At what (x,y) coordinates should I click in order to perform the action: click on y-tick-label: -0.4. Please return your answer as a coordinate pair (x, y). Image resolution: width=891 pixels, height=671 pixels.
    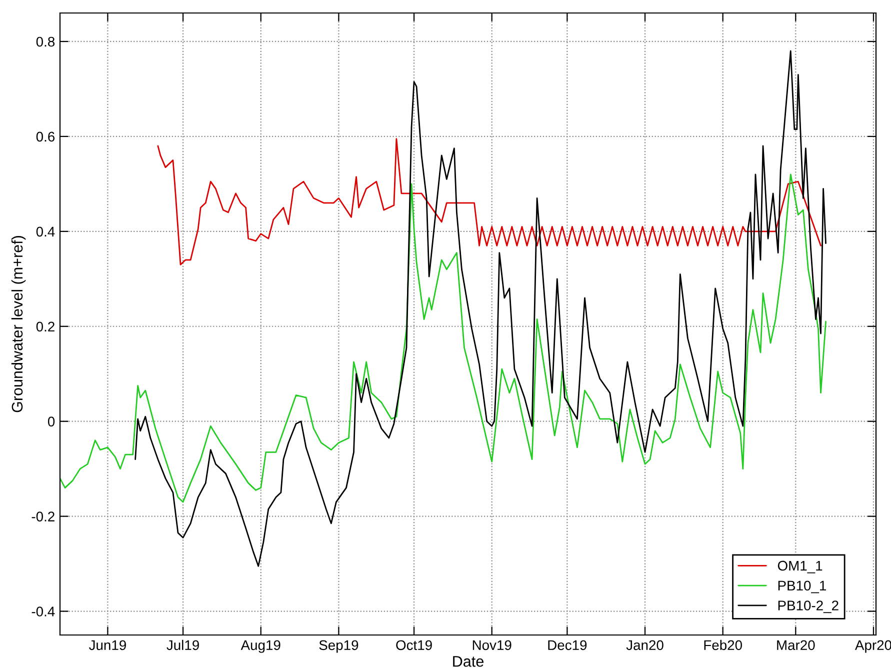
    Looking at the image, I should click on (43, 611).